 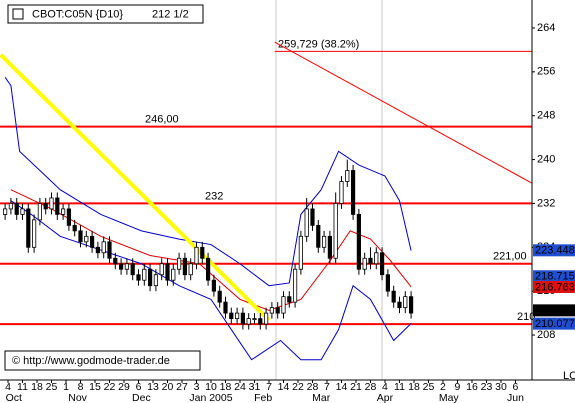 I want to click on month-label: Nov, so click(x=77, y=397).